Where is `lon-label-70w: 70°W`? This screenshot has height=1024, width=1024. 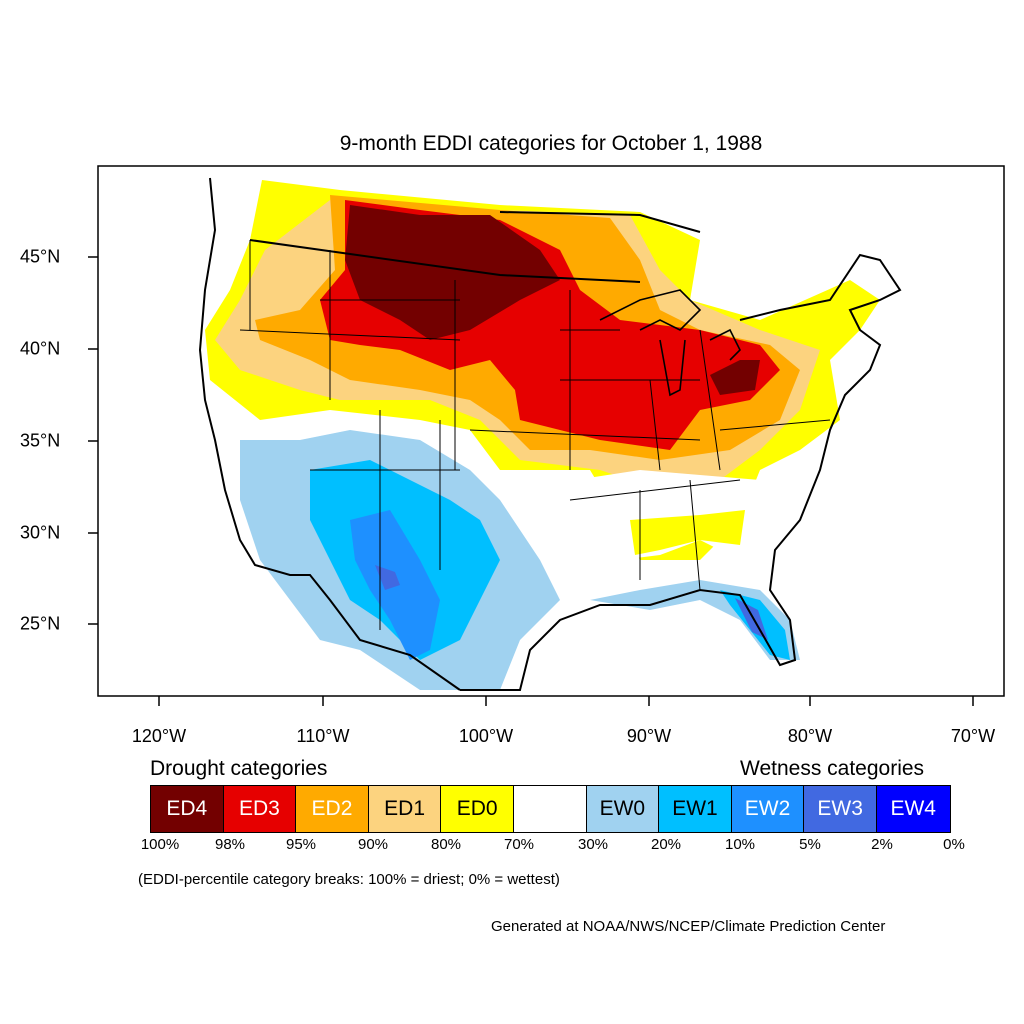
lon-label-70w: 70°W is located at coordinates (973, 736).